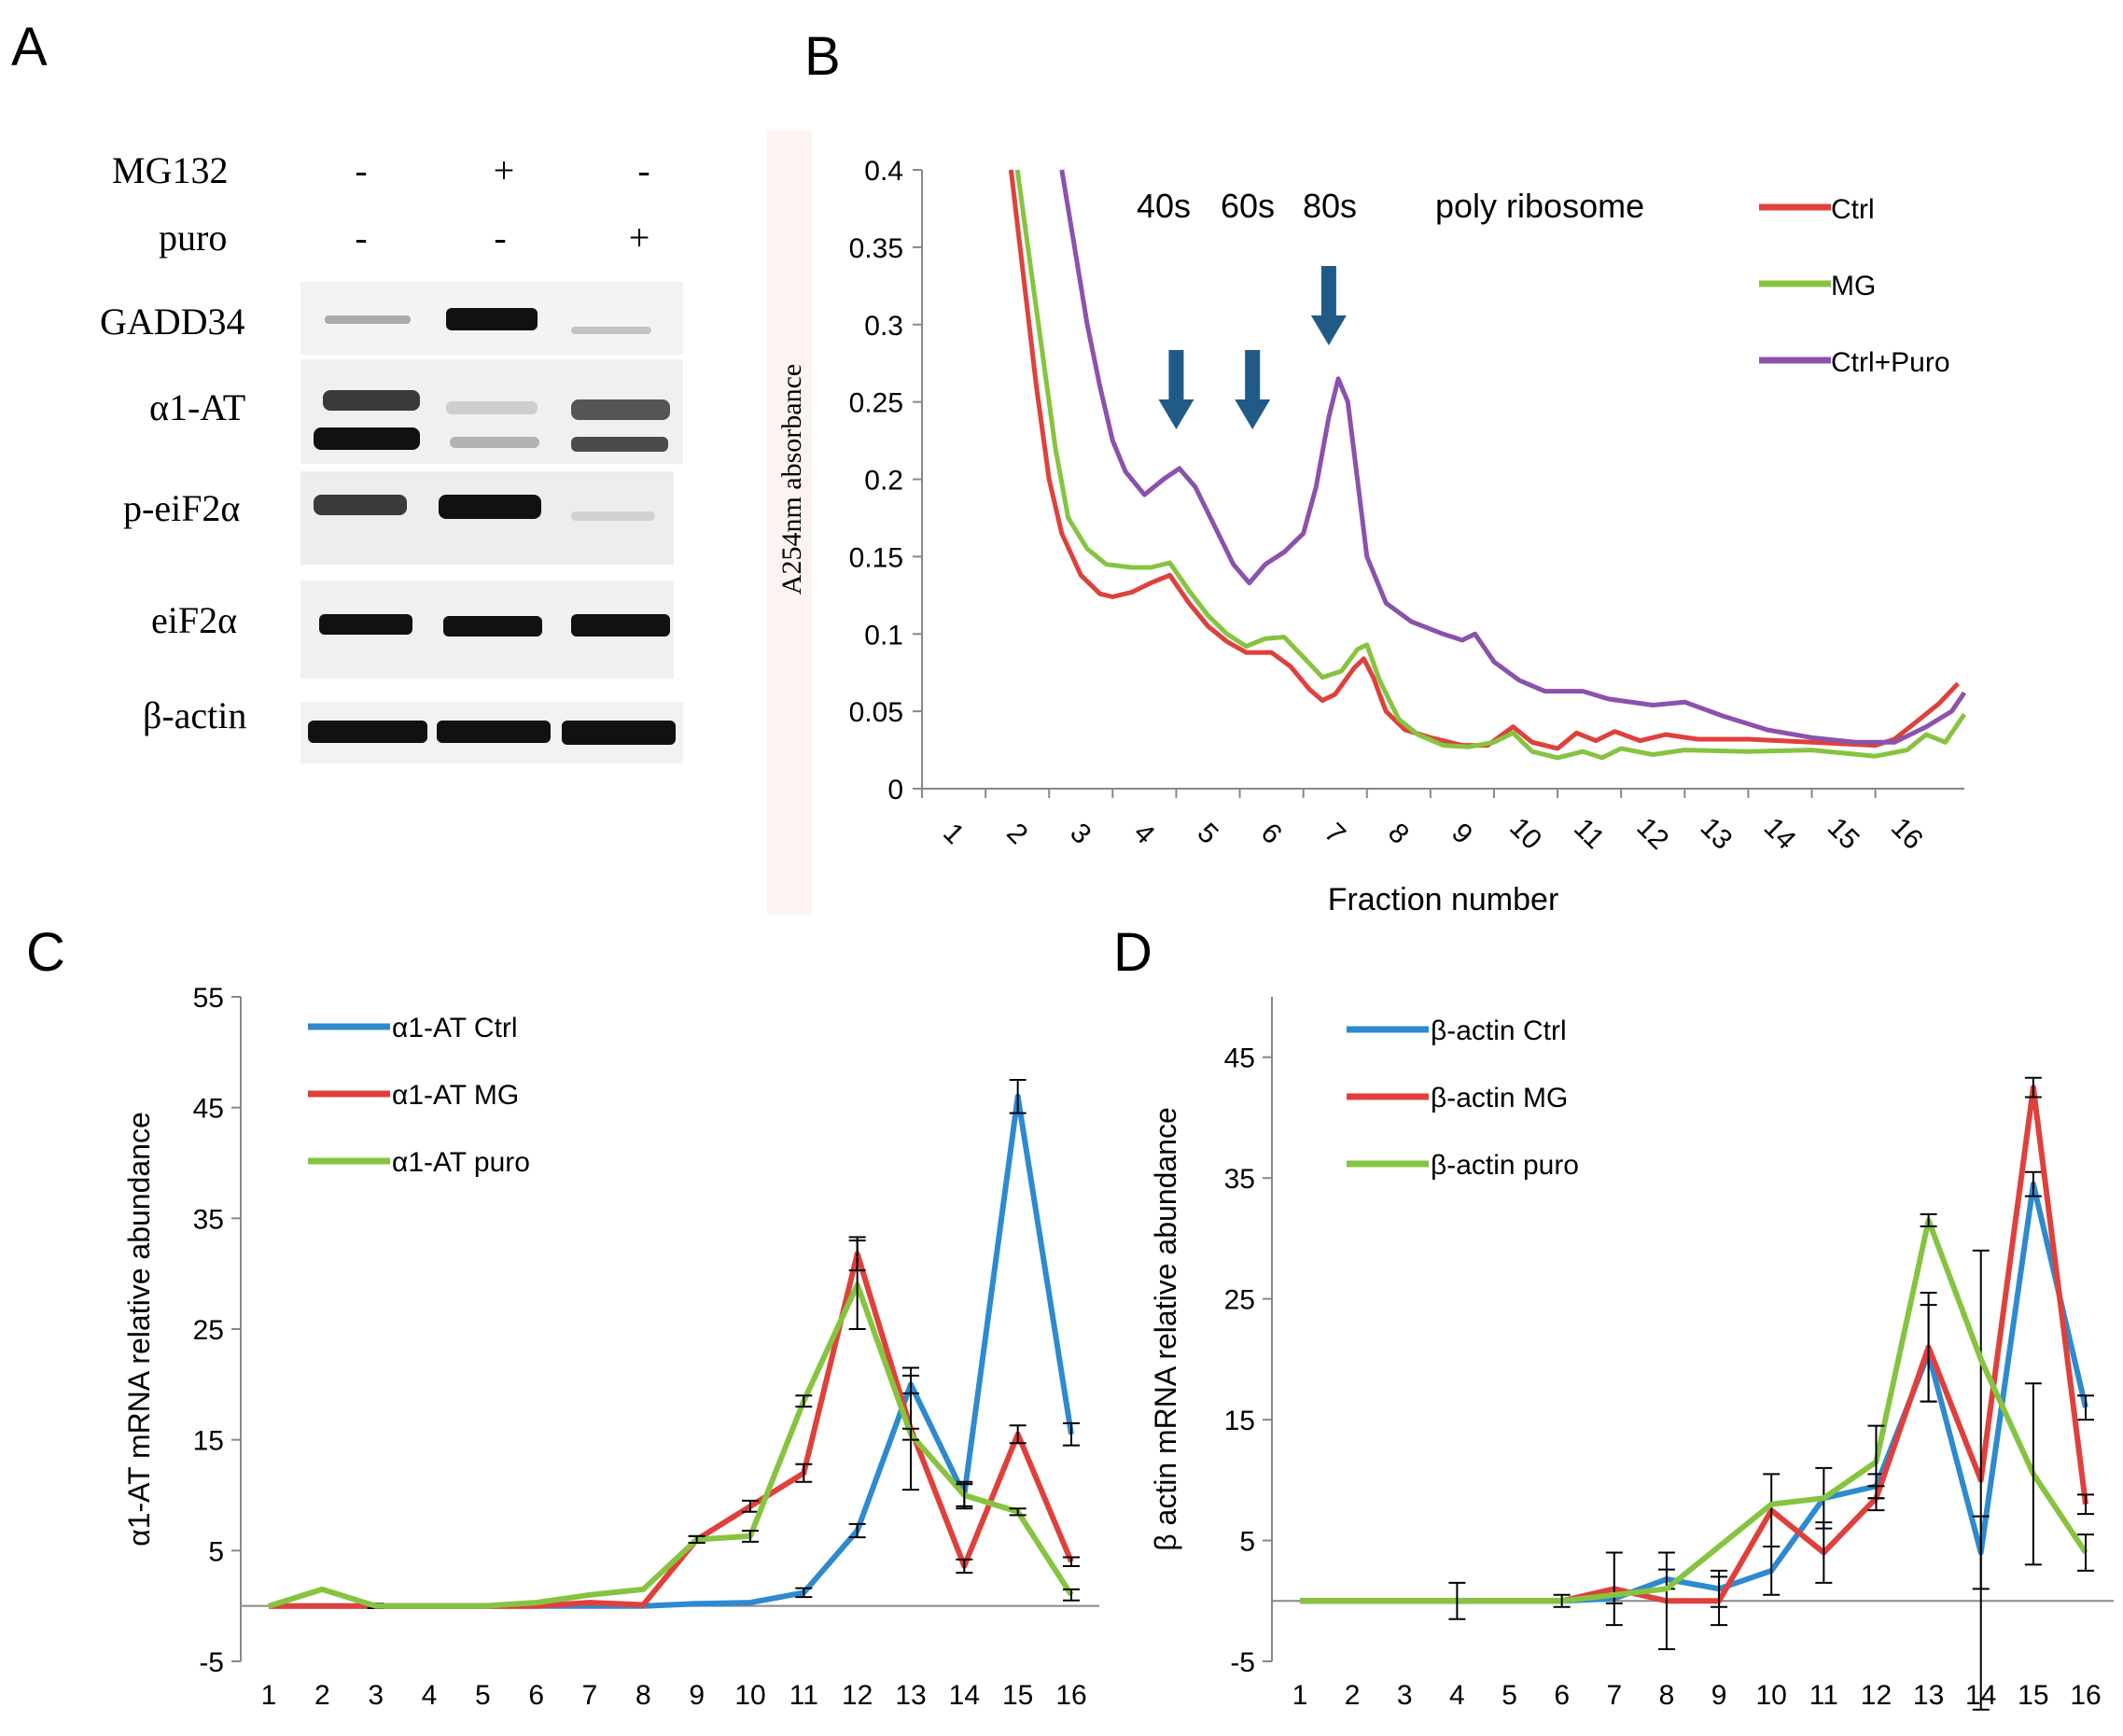 This screenshot has width=2123, height=1736. What do you see at coordinates (368, 732) in the screenshot?
I see `band-beta-actin-lane1` at bounding box center [368, 732].